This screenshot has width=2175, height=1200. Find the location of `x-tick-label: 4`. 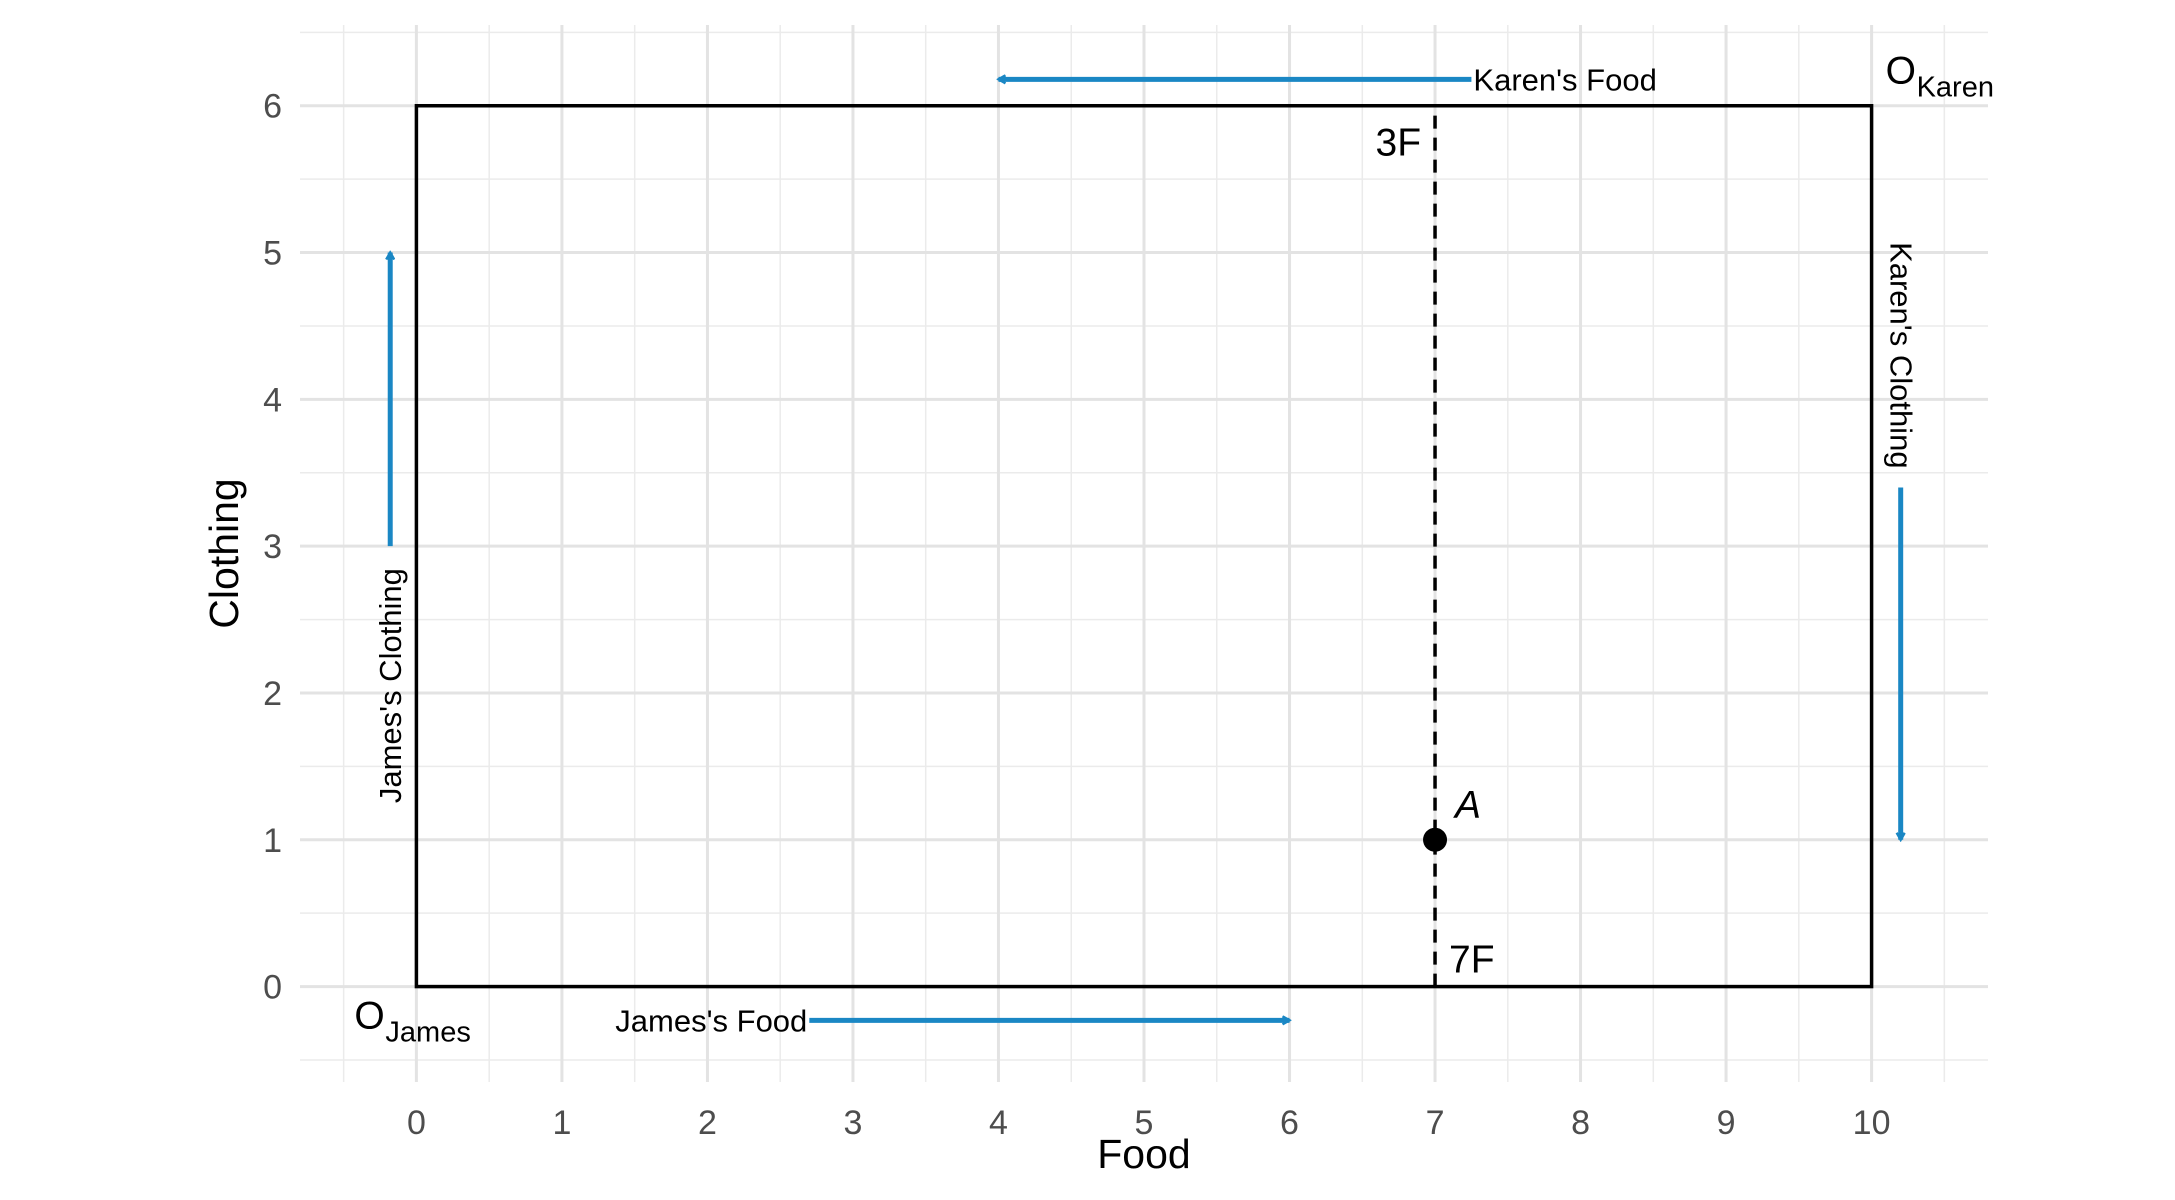

x-tick-label: 4 is located at coordinates (998, 1123).